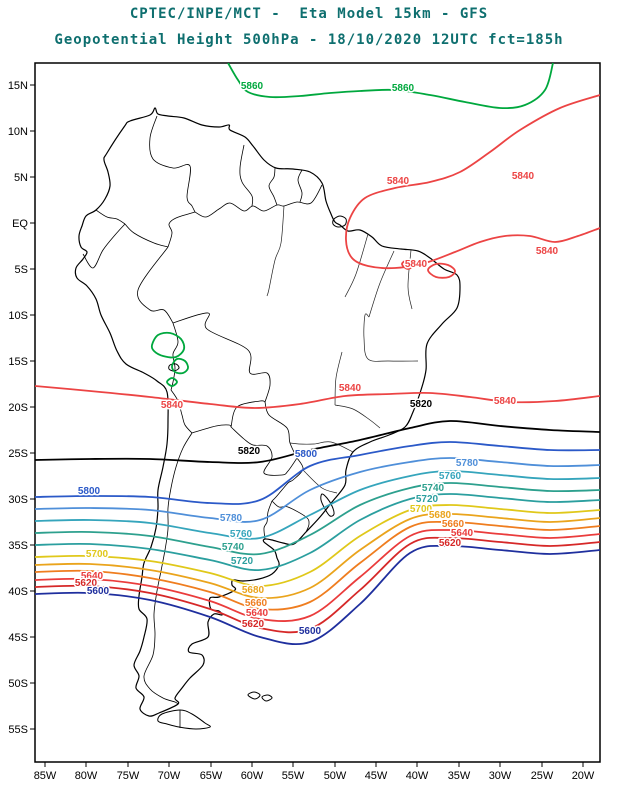 Image resolution: width=618 pixels, height=800 pixels. Describe the element at coordinates (421, 509) in the screenshot. I see `contour-label-5700: 5700` at that location.